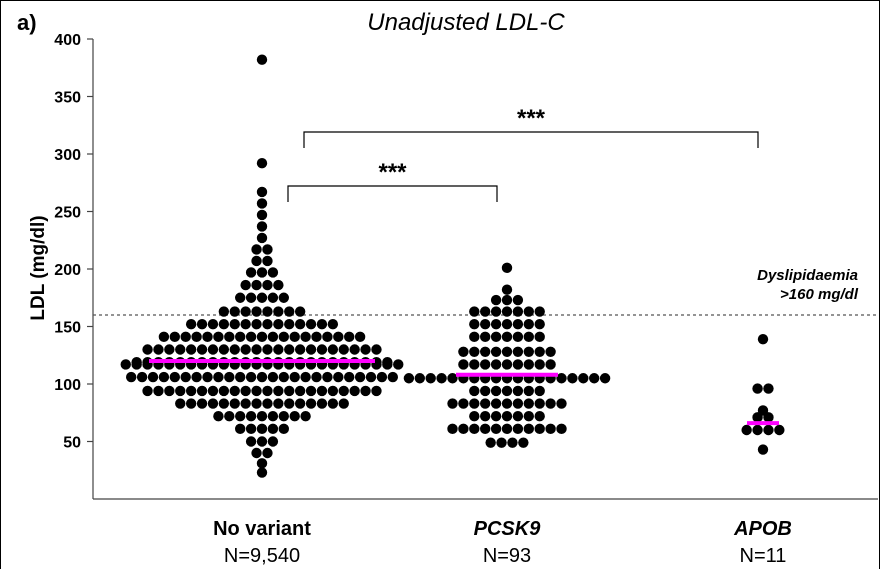  Describe the element at coordinates (464, 392) in the screenshot. I see `mean-lines` at that location.